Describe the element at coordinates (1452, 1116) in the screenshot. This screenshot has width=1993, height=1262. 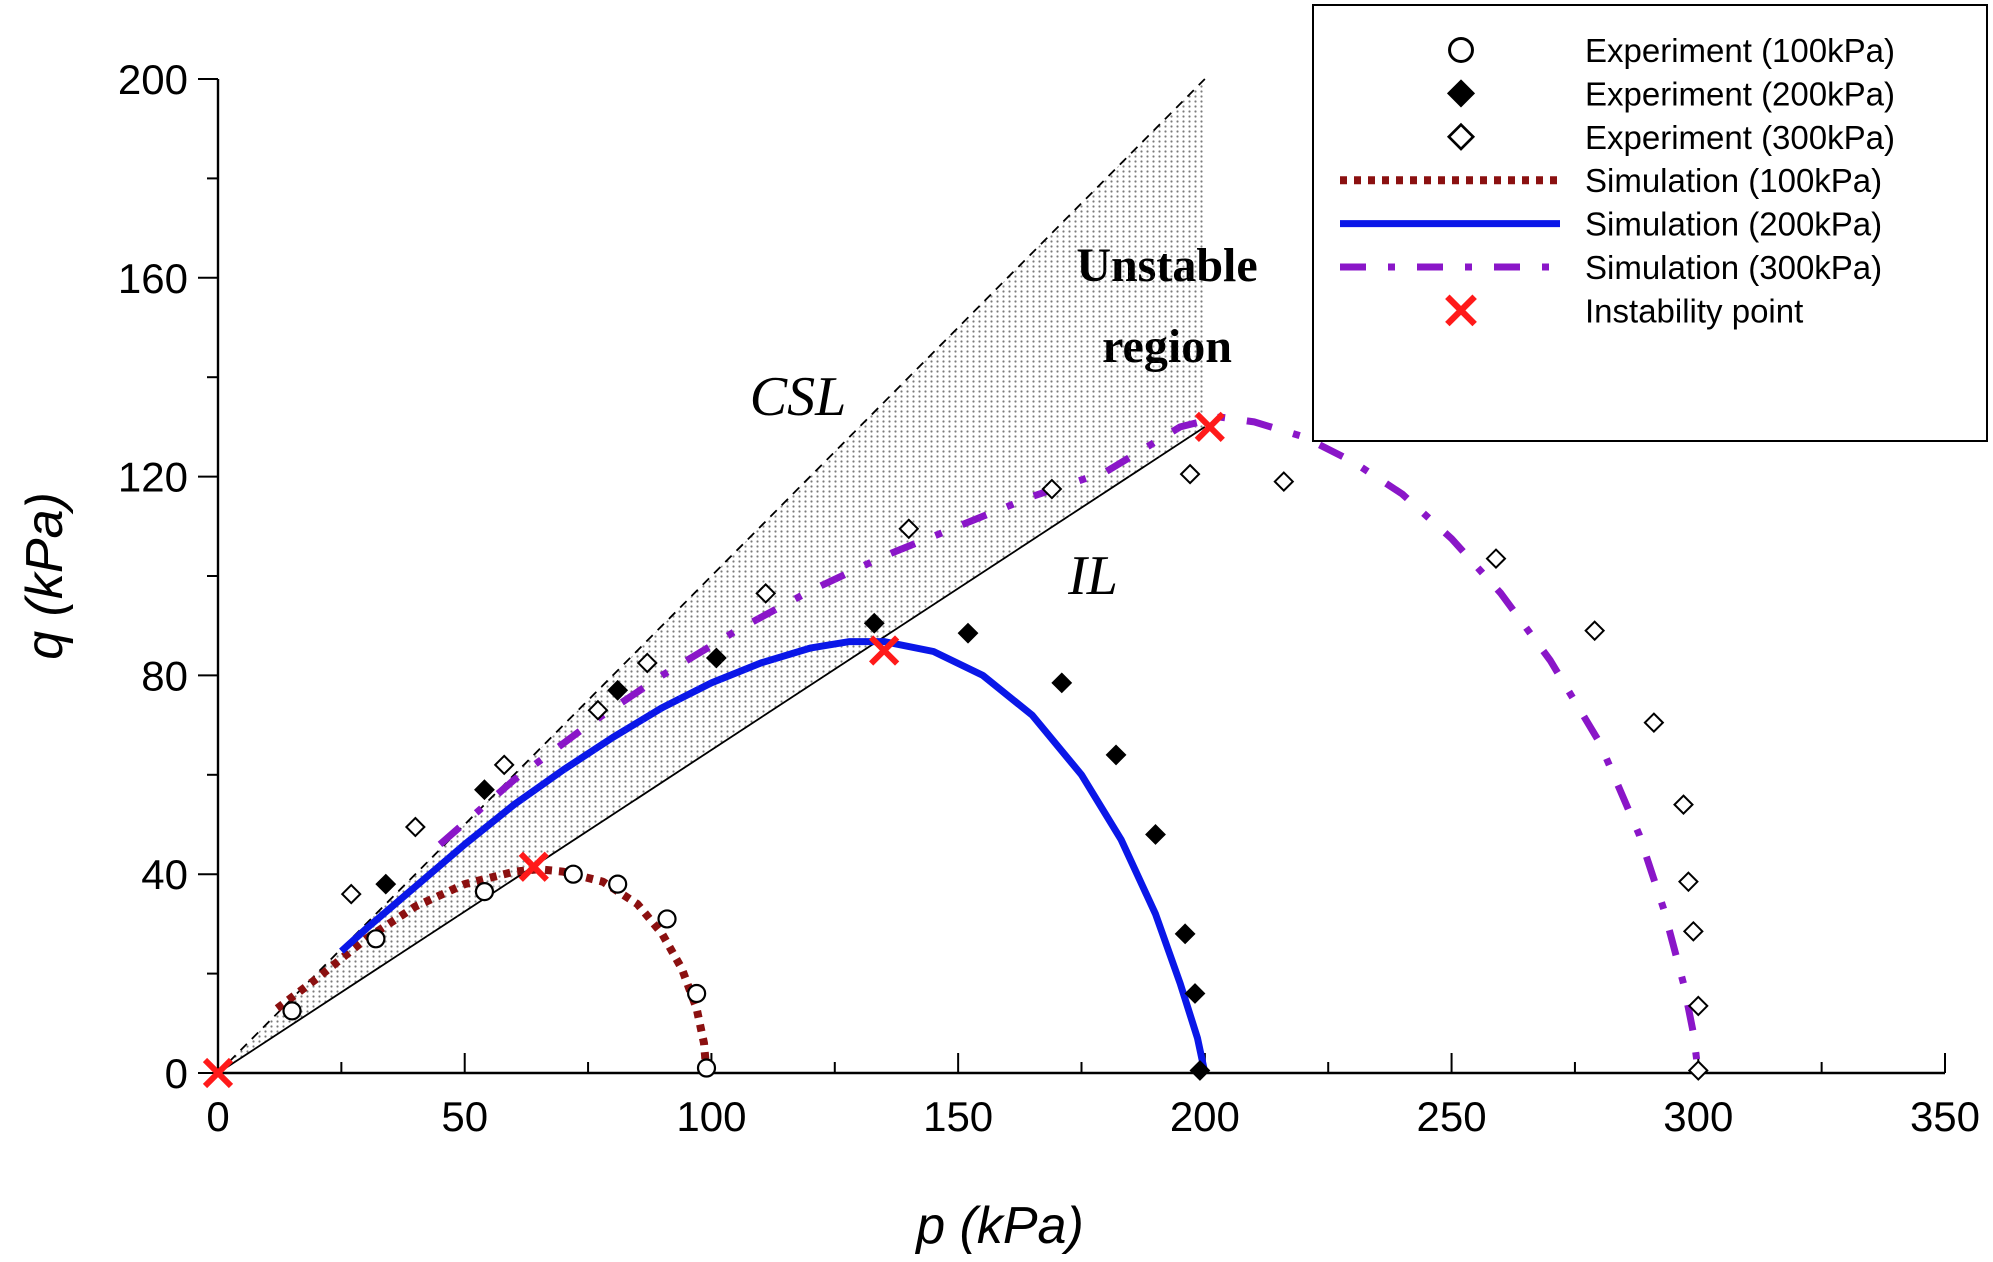
I see `x-tick-label: 250` at that location.